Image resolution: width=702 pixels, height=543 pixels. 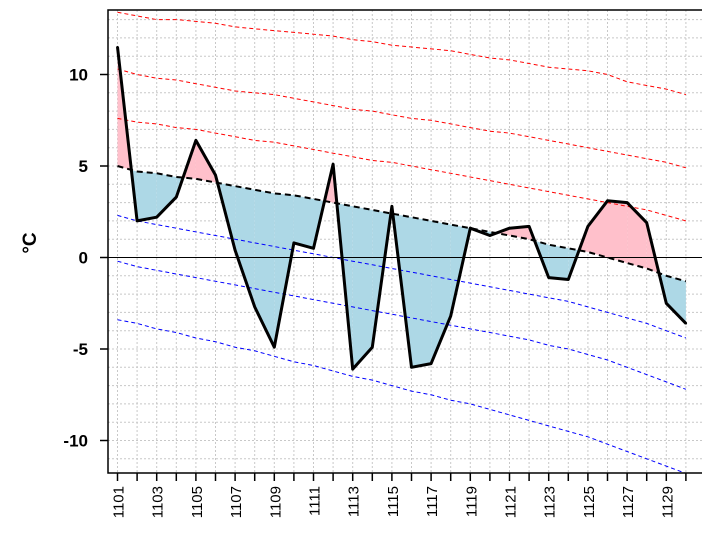 What do you see at coordinates (75, 441) in the screenshot?
I see `y-tick-label: -10` at bounding box center [75, 441].